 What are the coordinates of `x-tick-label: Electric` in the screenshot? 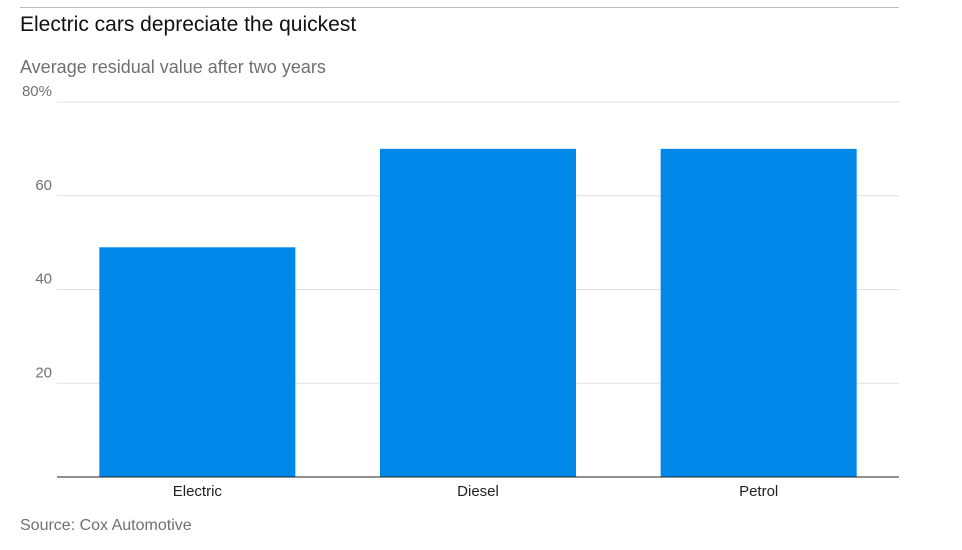 It's located at (198, 491).